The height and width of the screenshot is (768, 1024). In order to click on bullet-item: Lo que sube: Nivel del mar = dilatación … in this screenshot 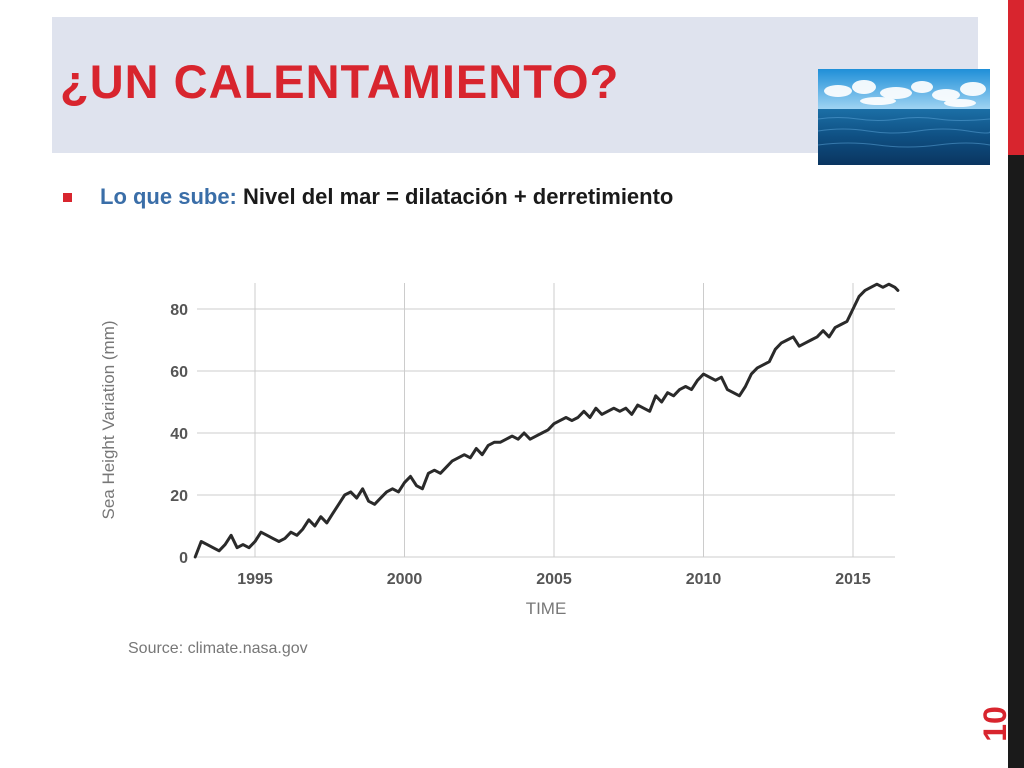, I will do `click(368, 197)`.